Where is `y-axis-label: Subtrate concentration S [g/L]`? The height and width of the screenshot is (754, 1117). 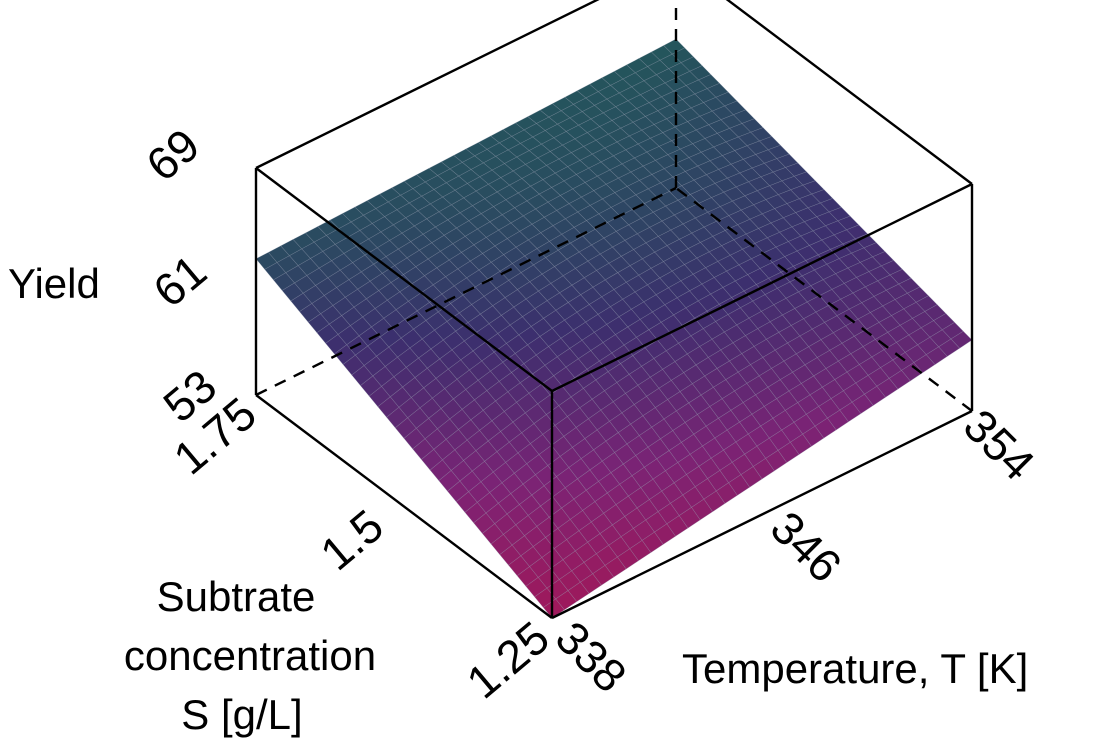
y-axis-label: Subtrate concentration S [g/L] is located at coordinates (250, 655).